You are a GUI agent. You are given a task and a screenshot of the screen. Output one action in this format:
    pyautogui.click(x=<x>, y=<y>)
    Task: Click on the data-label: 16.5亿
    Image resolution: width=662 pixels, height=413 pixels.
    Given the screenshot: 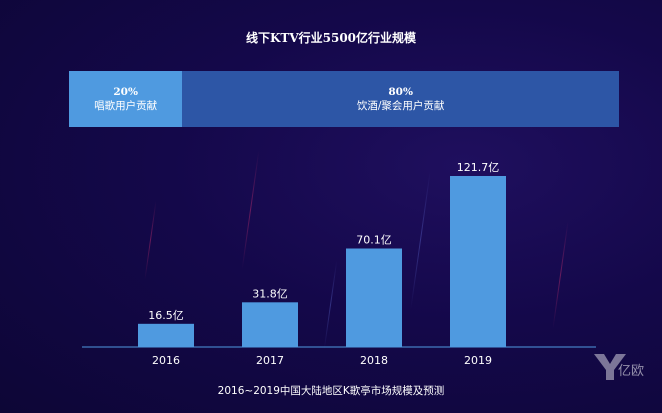 What is the action you would take?
    pyautogui.click(x=166, y=315)
    